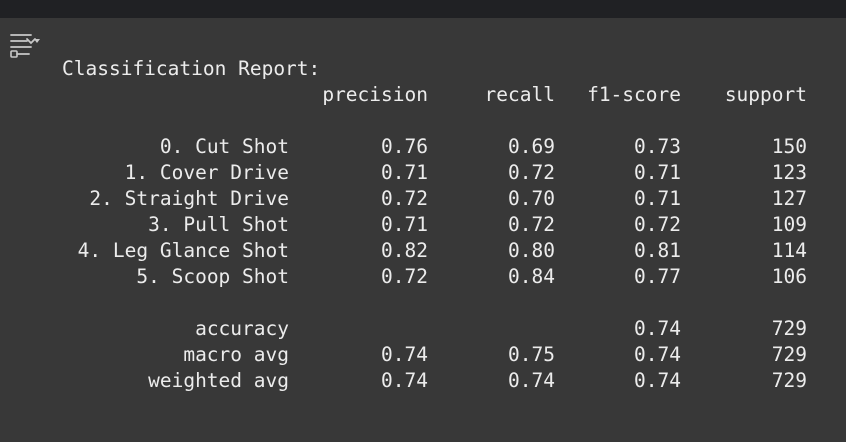  What do you see at coordinates (224, 146) in the screenshot?
I see `row-label: 0. Cut Shot` at bounding box center [224, 146].